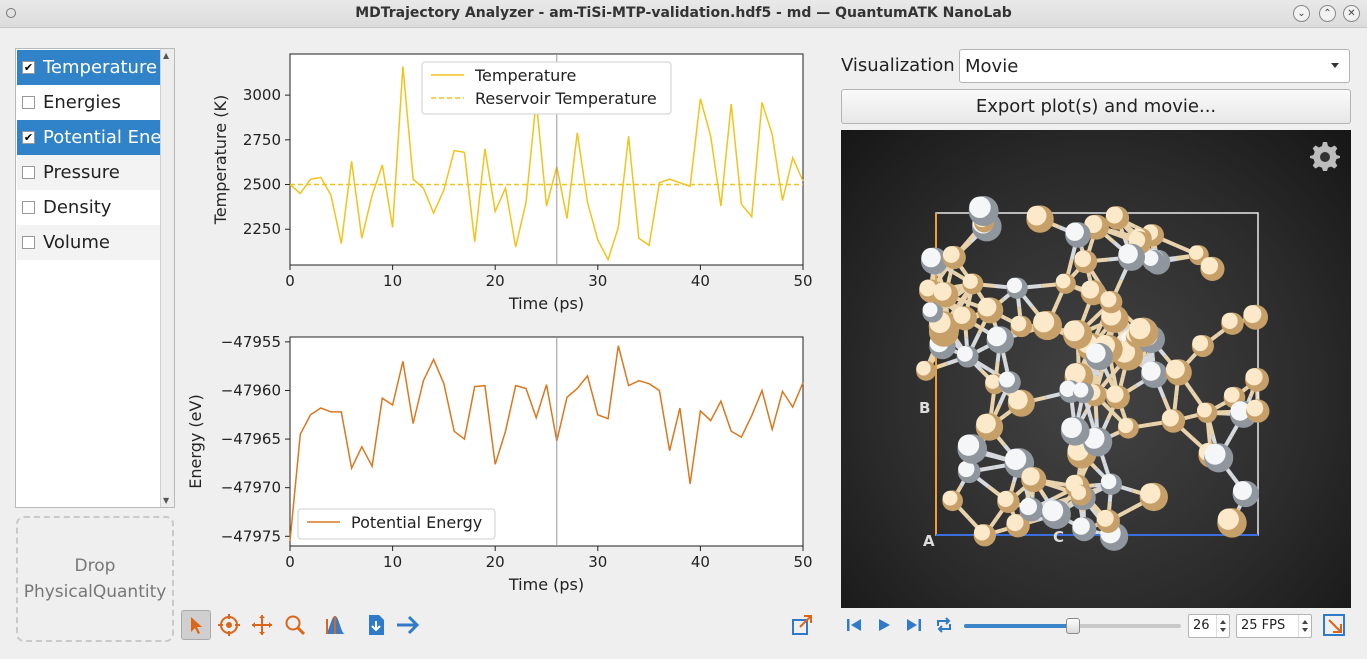 This screenshot has width=1367, height=659. What do you see at coordinates (77, 207) in the screenshot?
I see `quantity-label: Density` at bounding box center [77, 207].